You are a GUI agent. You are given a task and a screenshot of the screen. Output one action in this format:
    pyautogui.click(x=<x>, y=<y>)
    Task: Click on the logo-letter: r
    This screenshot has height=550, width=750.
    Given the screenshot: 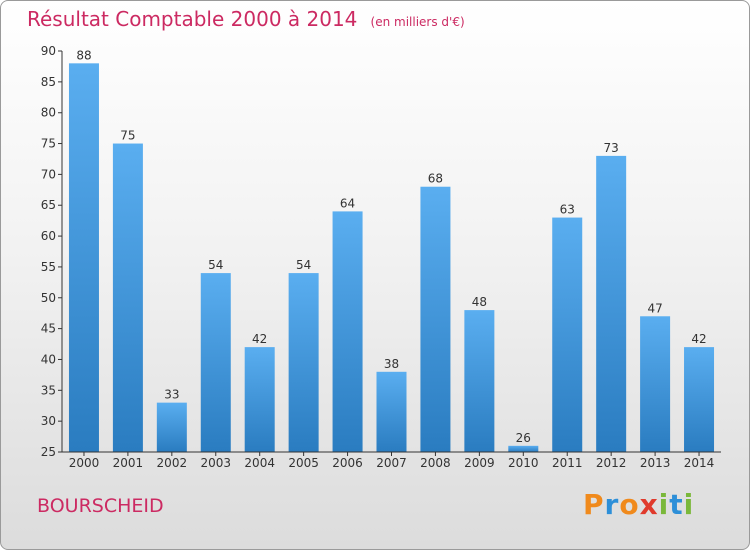 What is the action you would take?
    pyautogui.click(x=612, y=504)
    